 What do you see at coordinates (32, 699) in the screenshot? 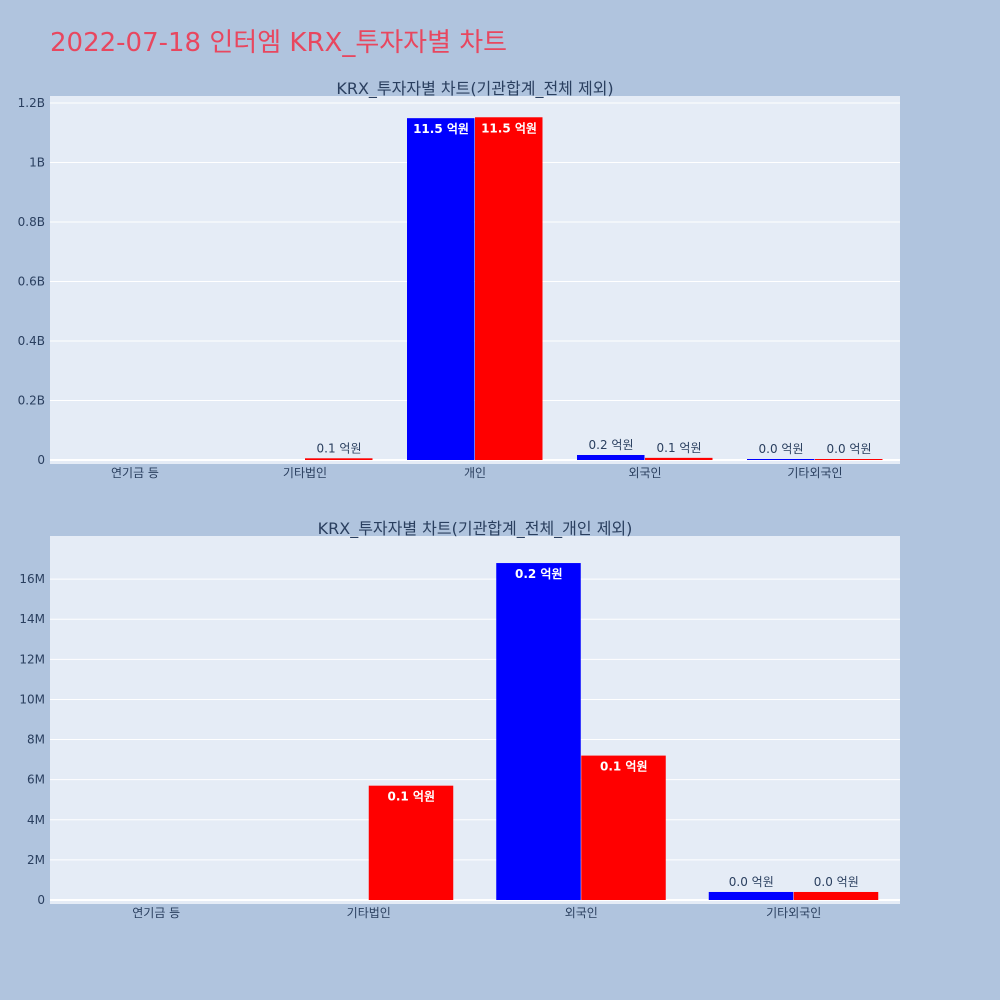
I see `y-tick-label: 10M` at bounding box center [32, 699].